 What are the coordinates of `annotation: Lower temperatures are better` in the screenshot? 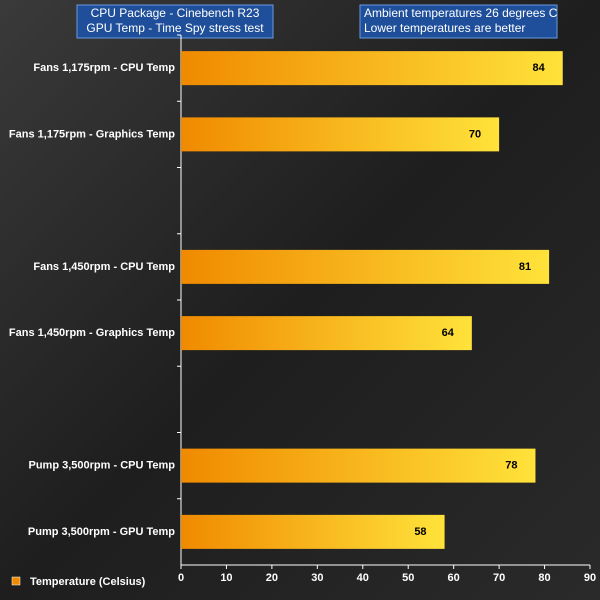 It's located at (444, 28).